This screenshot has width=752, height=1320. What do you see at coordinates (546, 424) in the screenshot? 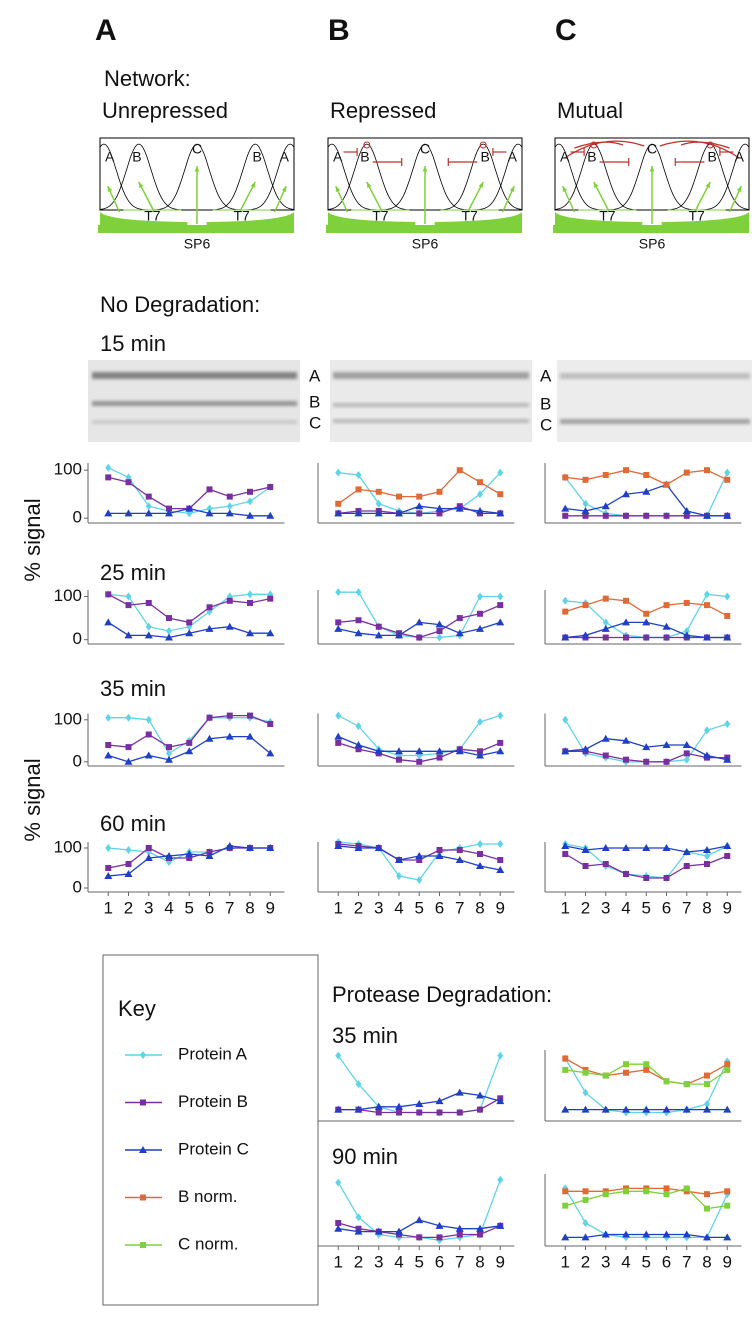
I see `gel-label: C` at bounding box center [546, 424].